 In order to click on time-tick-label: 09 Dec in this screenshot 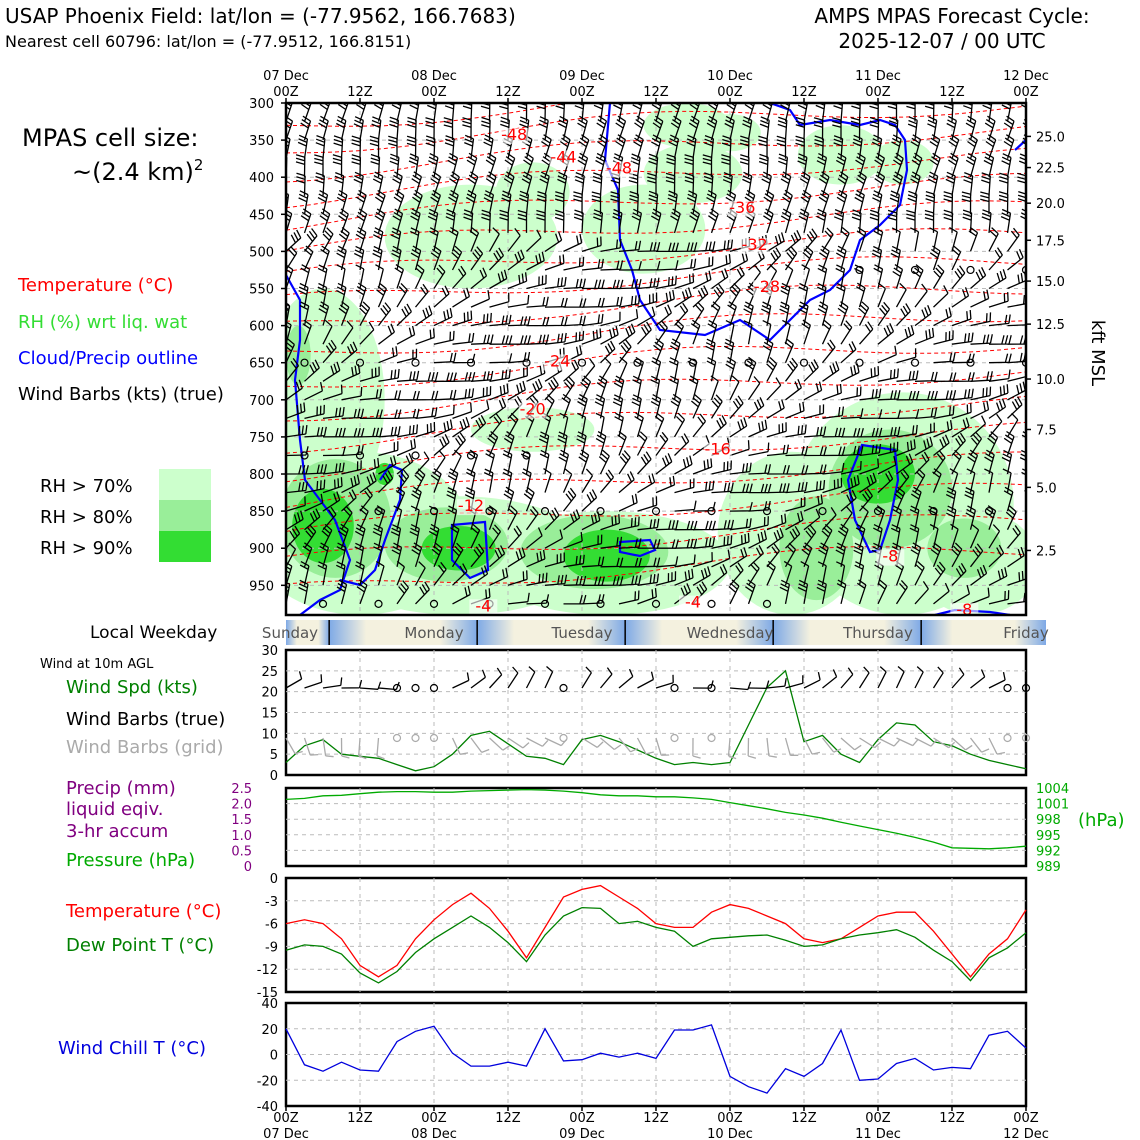, I will do `click(582, 76)`.